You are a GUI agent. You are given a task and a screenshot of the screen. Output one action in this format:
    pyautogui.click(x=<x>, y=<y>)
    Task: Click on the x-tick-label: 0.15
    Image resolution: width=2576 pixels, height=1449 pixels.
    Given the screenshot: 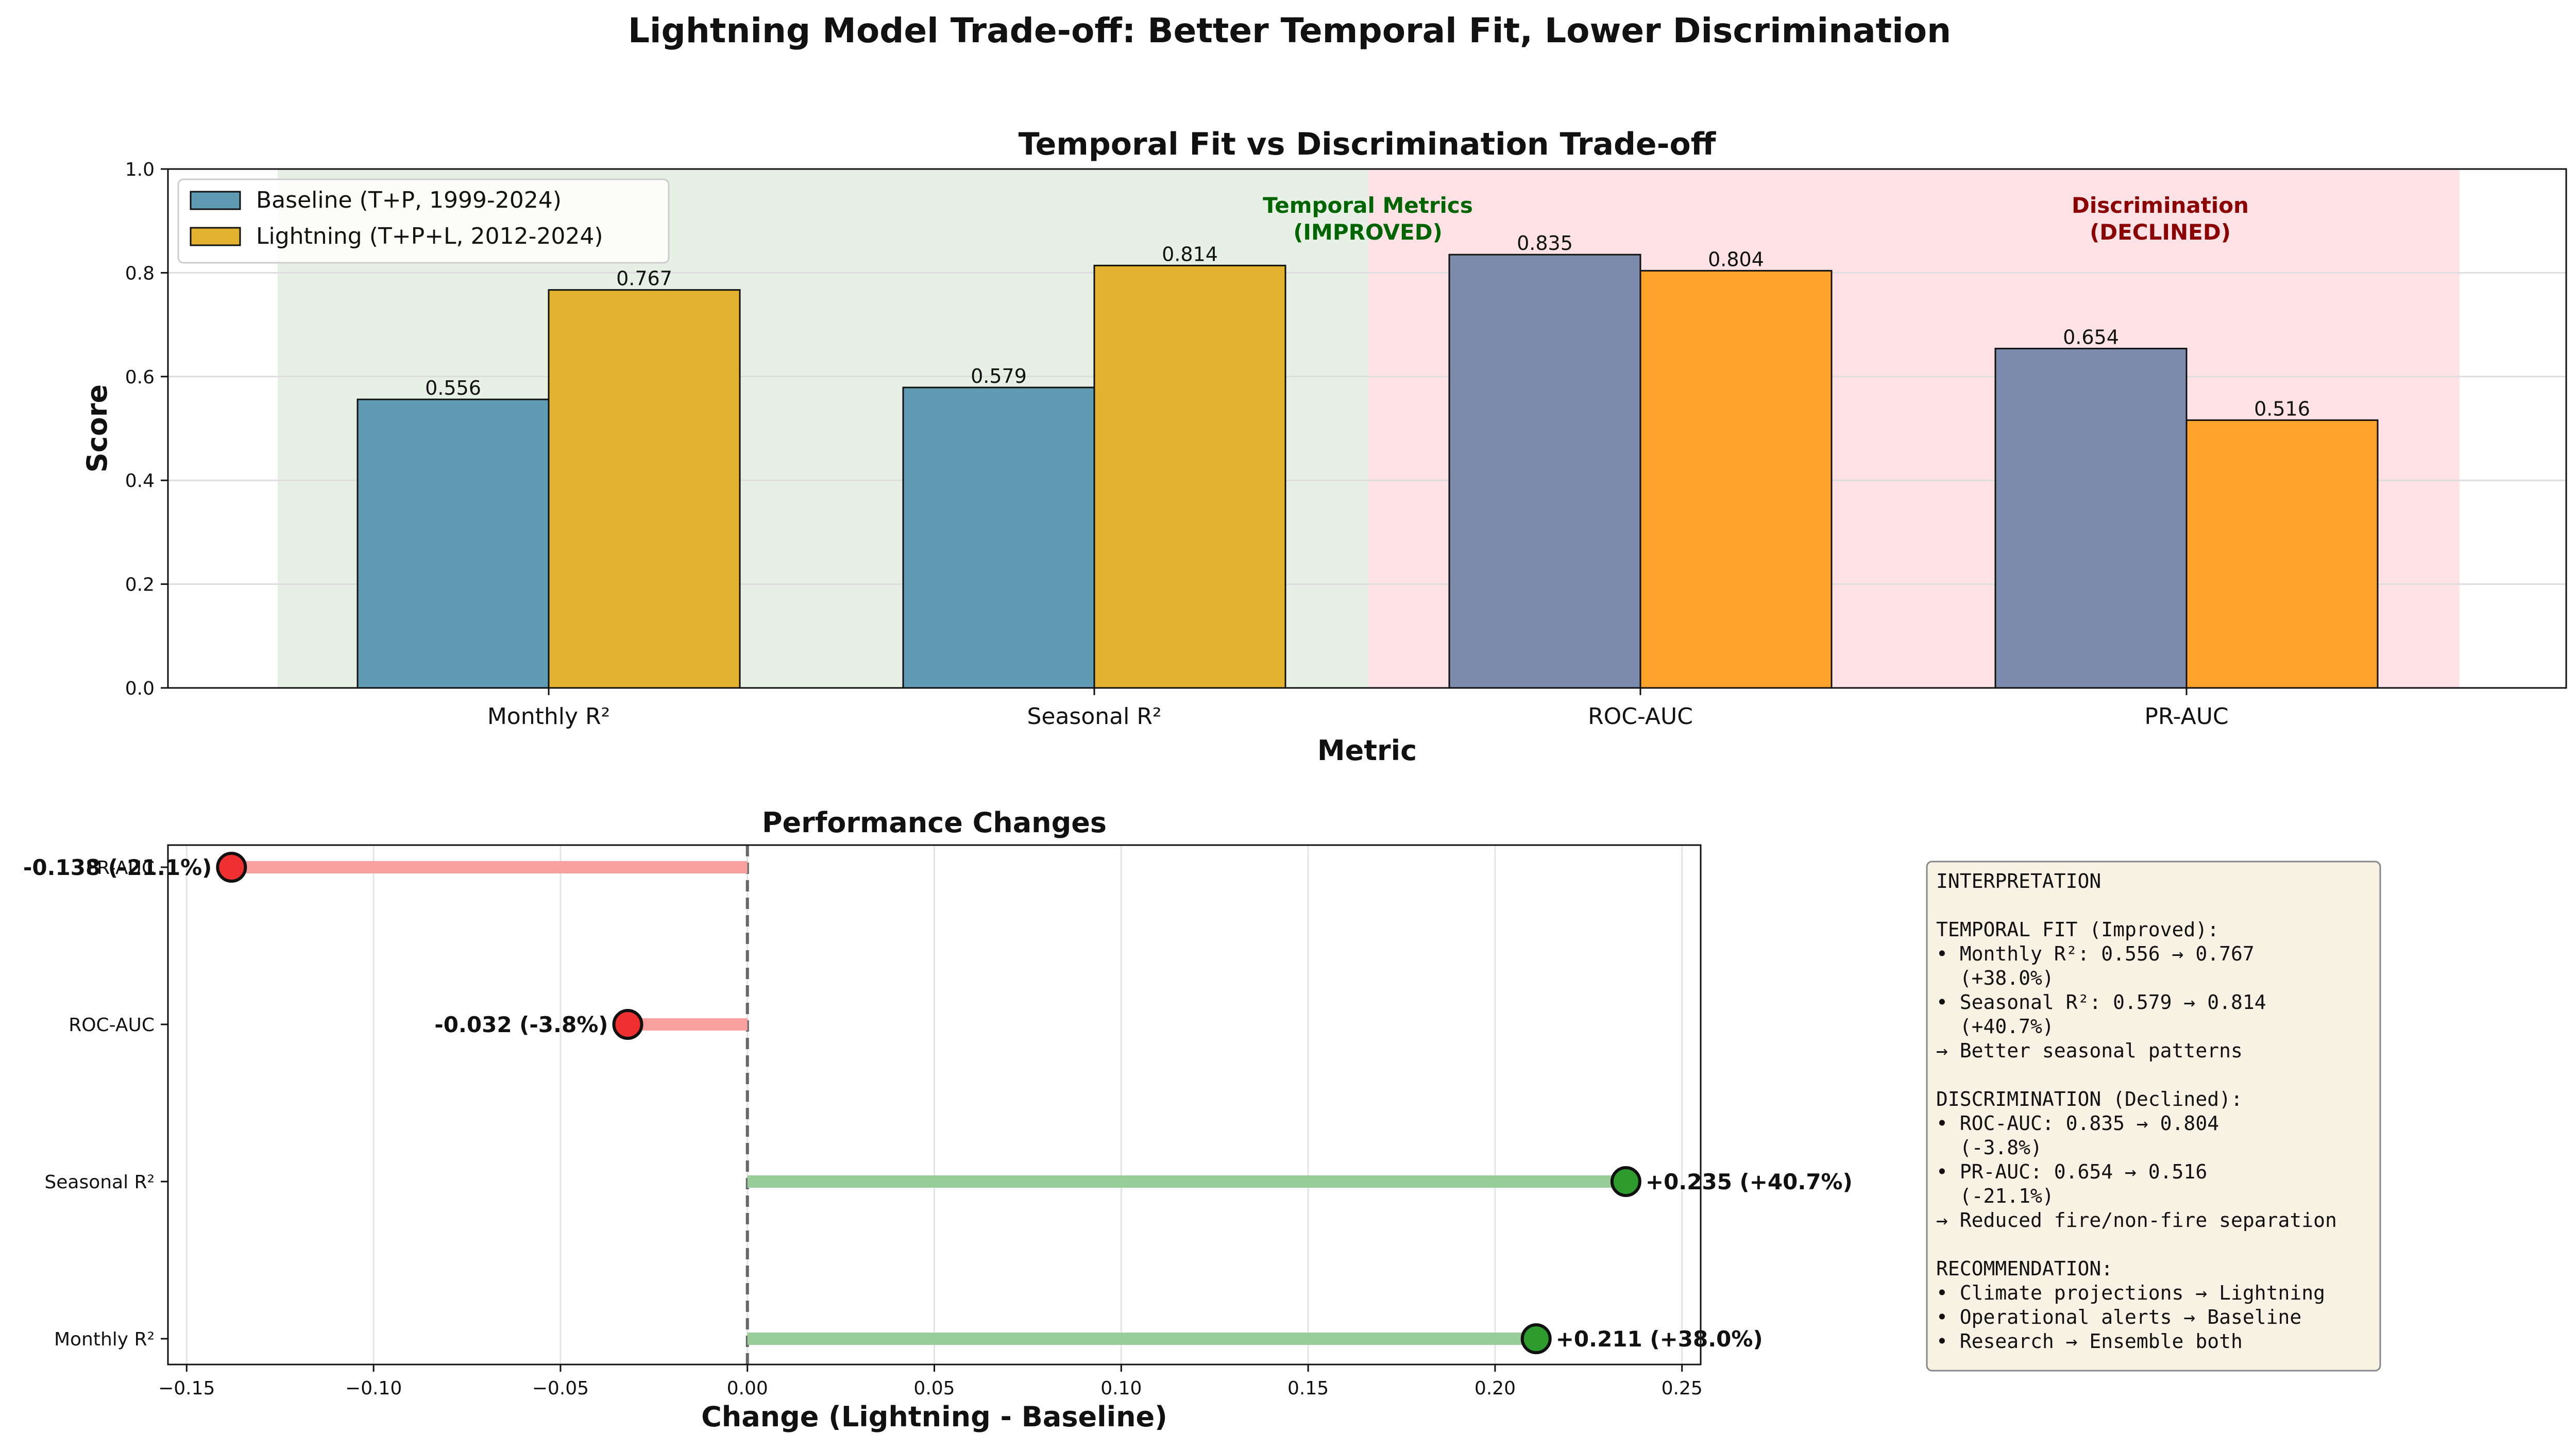 What is the action you would take?
    pyautogui.click(x=1308, y=1388)
    